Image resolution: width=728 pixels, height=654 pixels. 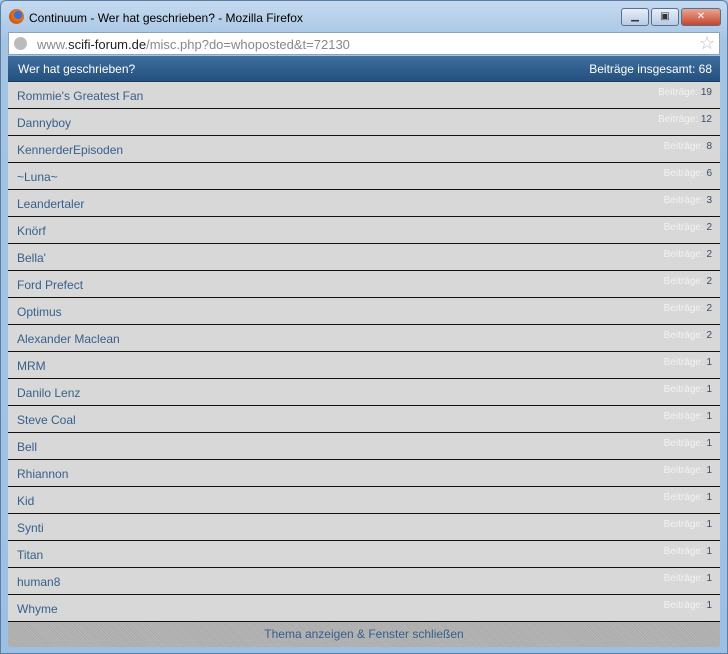 I want to click on poster-row: Bella' Beiträge: 2, so click(x=364, y=257).